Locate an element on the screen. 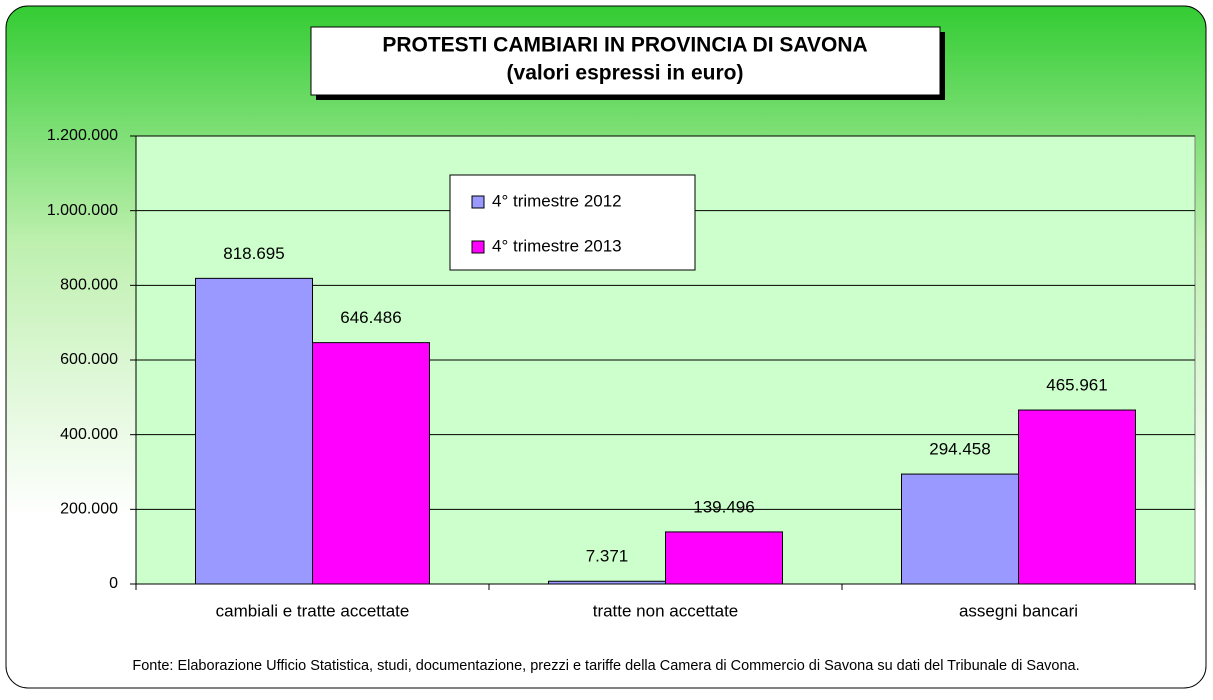  data-label: 294.458 is located at coordinates (959, 449).